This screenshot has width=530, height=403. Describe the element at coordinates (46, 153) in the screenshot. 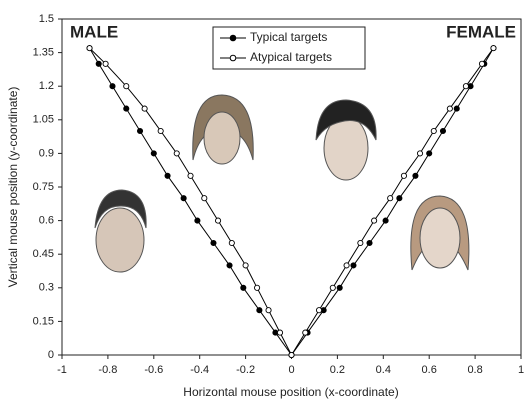

I see `y-tick-label: 0.9` at that location.